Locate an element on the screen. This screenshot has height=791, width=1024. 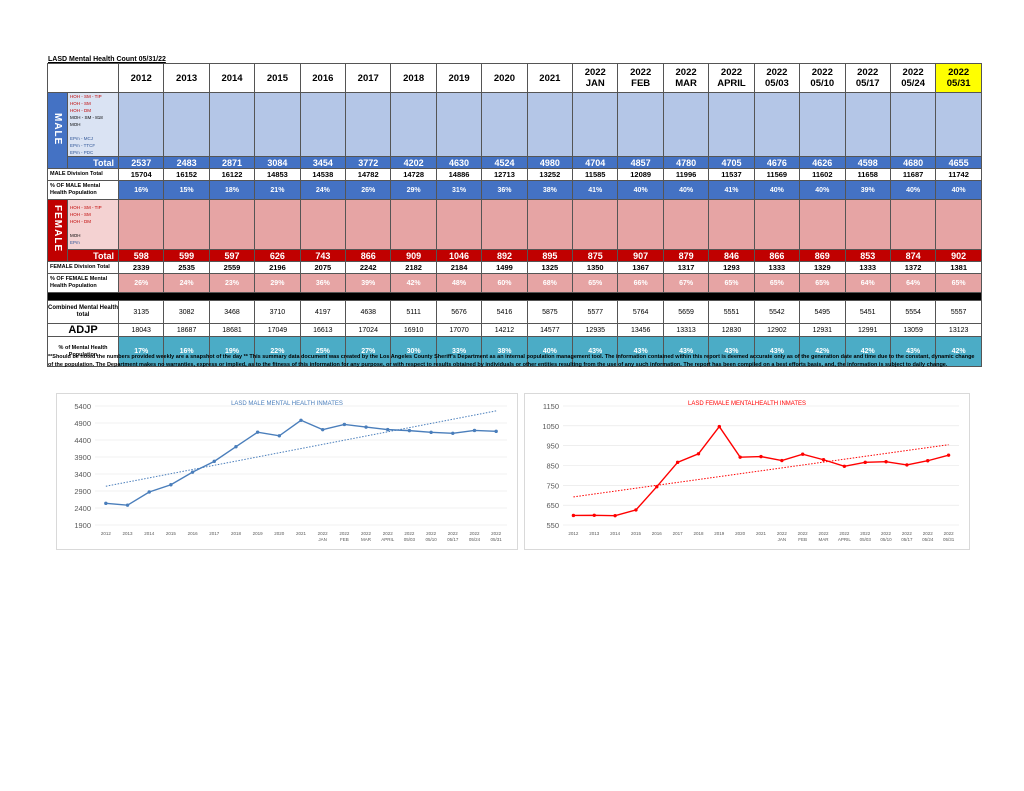
y-tick-label: 850 is located at coordinates (552, 466).